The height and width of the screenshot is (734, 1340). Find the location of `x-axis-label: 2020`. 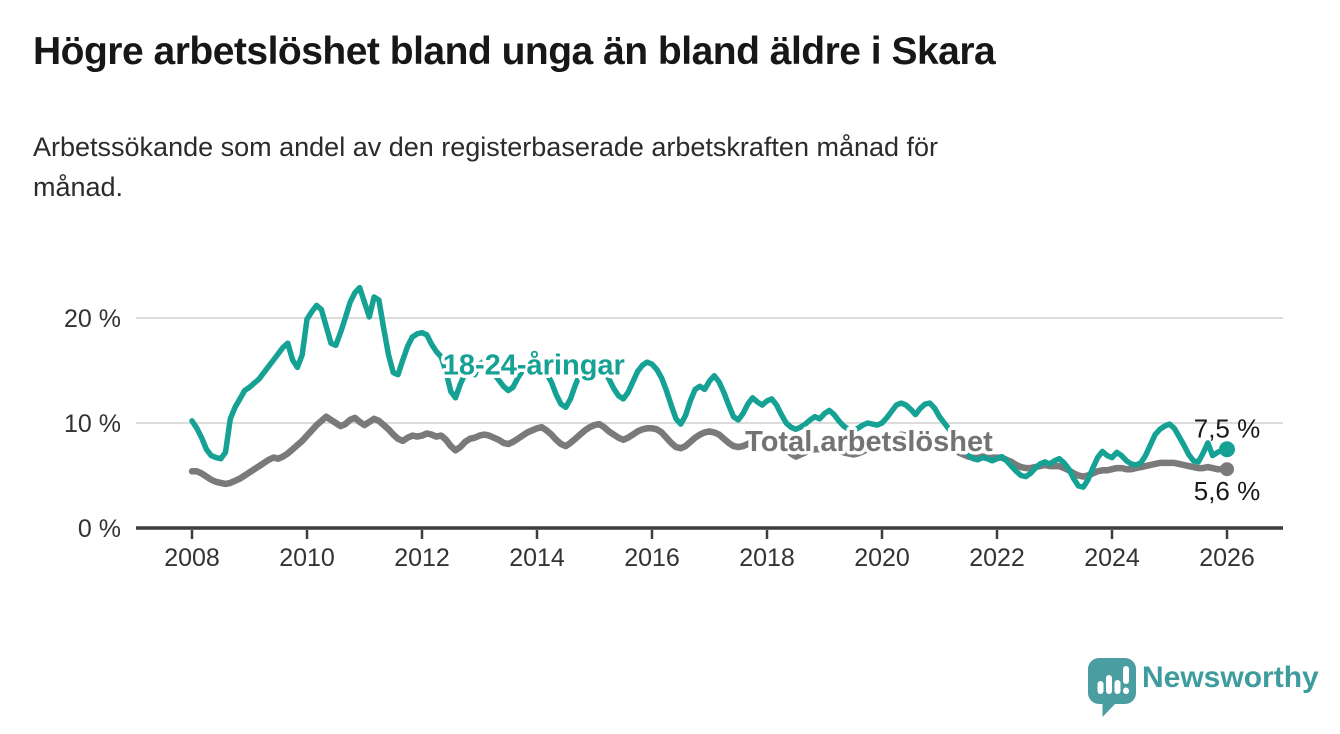

x-axis-label: 2020 is located at coordinates (882, 558).